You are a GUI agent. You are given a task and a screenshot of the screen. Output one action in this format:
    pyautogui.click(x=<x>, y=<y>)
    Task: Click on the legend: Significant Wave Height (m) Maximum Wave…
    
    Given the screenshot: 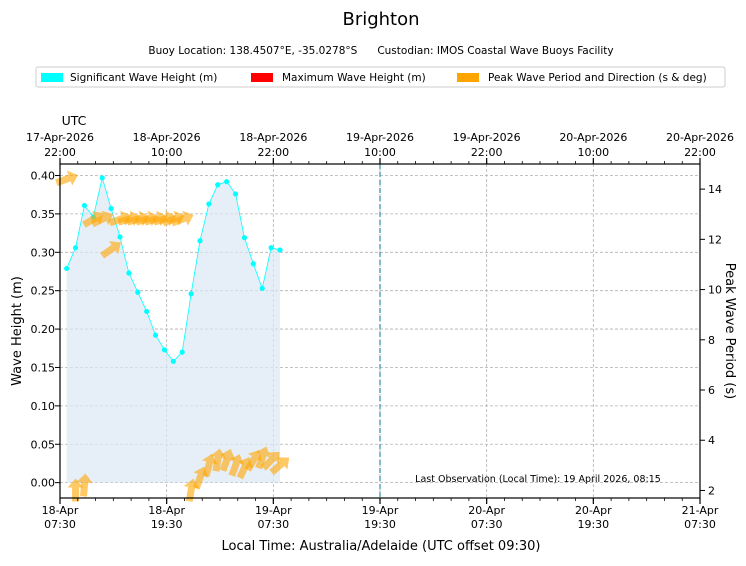 What is the action you would take?
    pyautogui.click(x=380, y=77)
    